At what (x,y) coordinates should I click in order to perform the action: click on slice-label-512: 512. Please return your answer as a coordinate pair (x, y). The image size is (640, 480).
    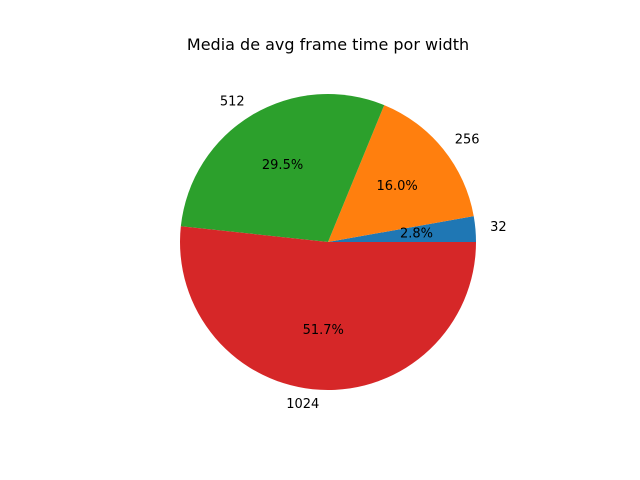
    Looking at the image, I should click on (232, 102).